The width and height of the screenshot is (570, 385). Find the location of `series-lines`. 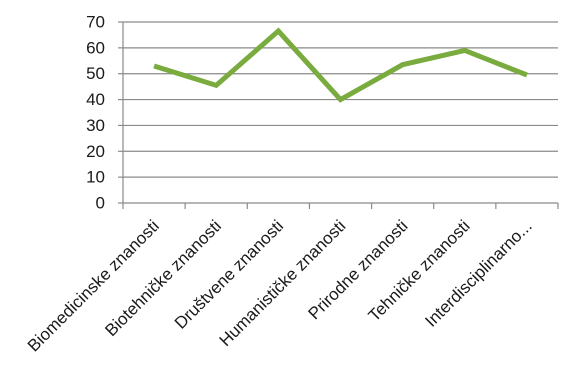

series-lines is located at coordinates (340, 65).